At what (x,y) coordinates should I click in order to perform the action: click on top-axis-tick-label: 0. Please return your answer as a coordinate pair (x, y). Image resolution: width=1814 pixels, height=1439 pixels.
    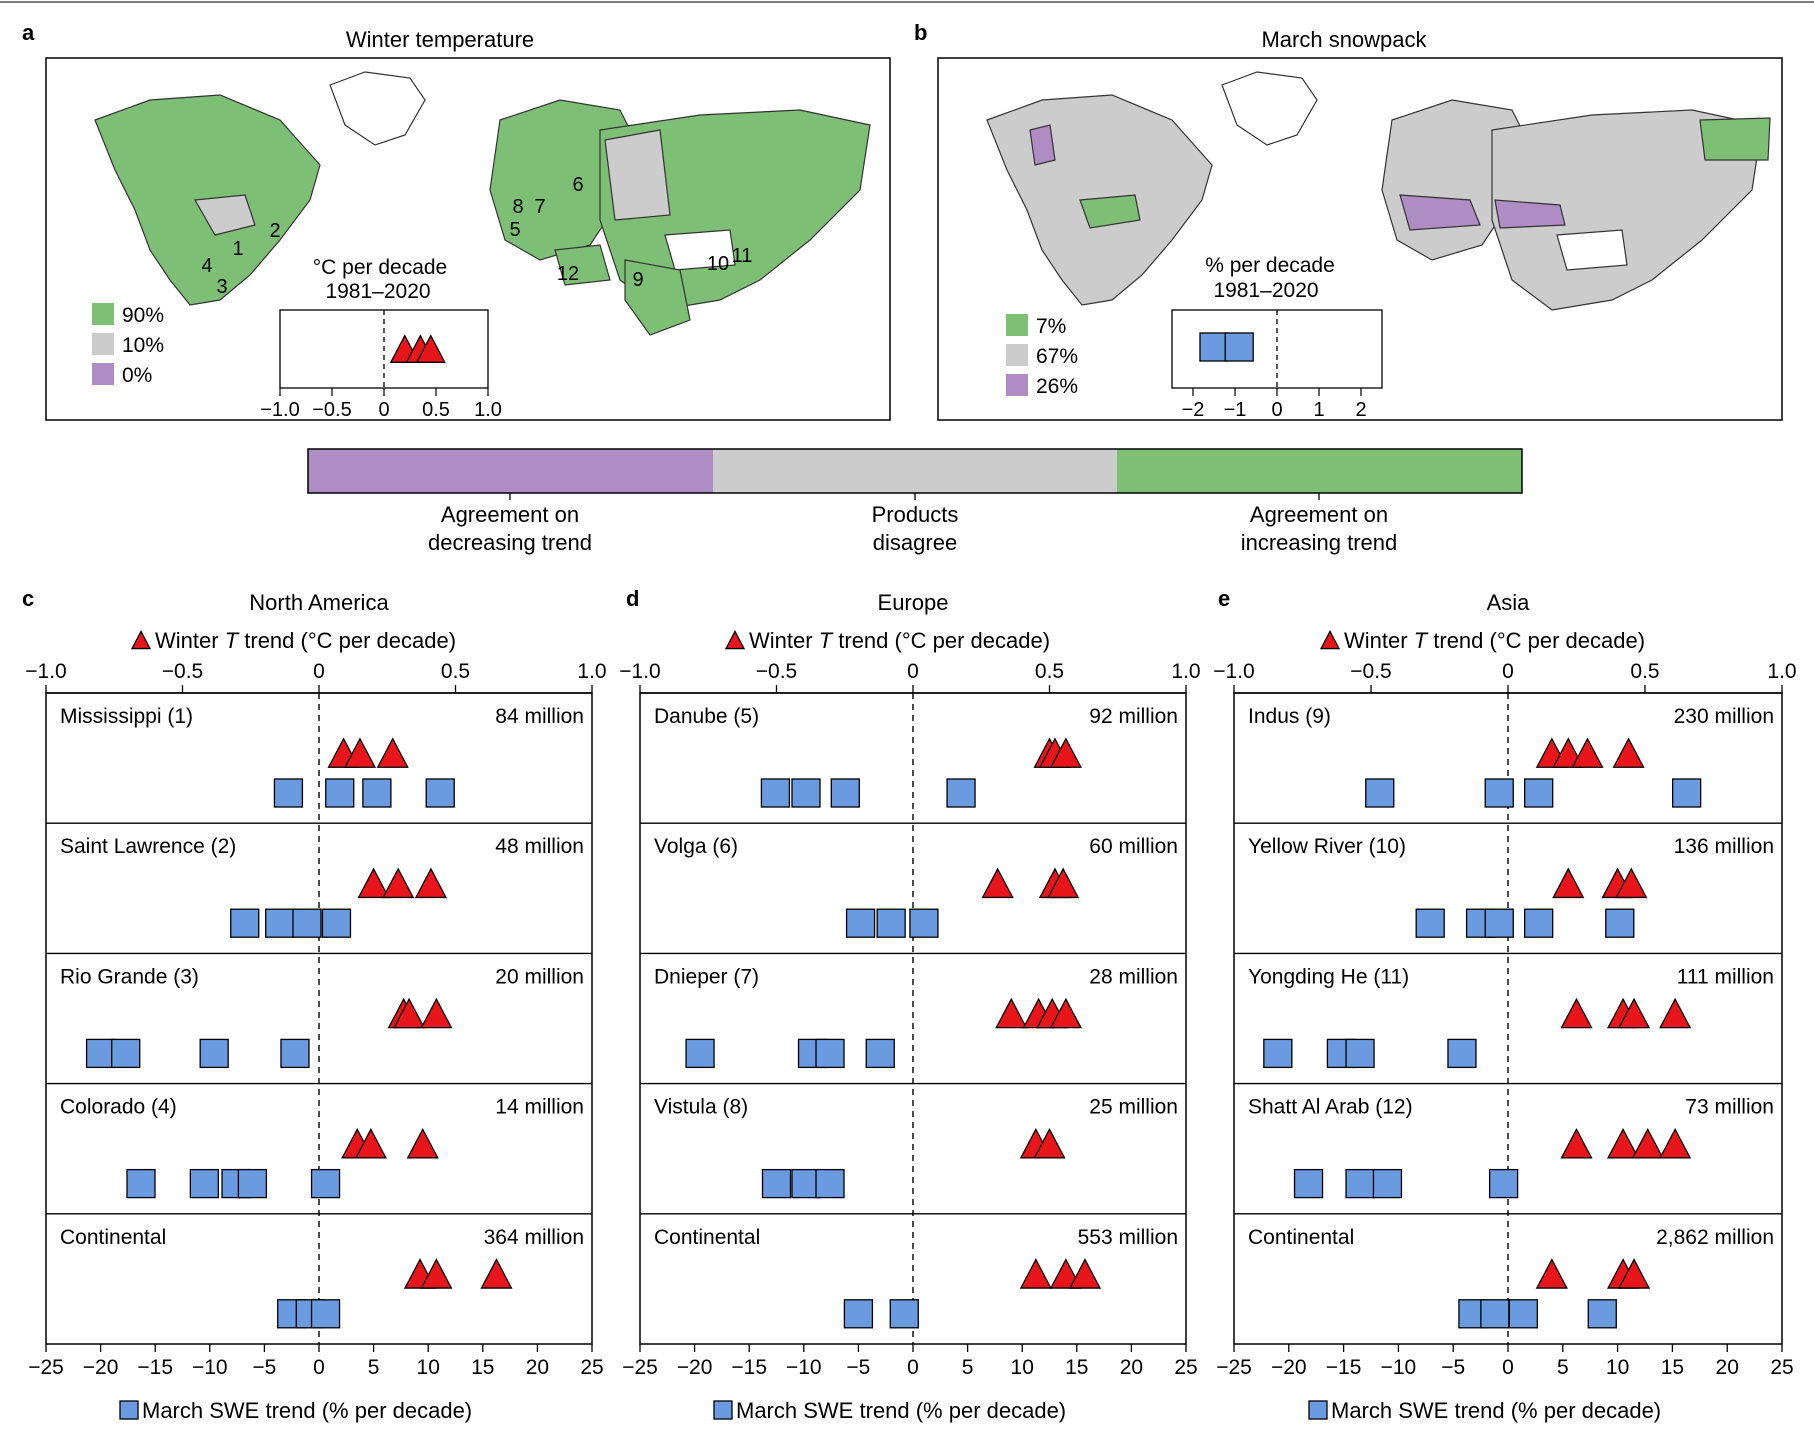
    Looking at the image, I should click on (319, 671).